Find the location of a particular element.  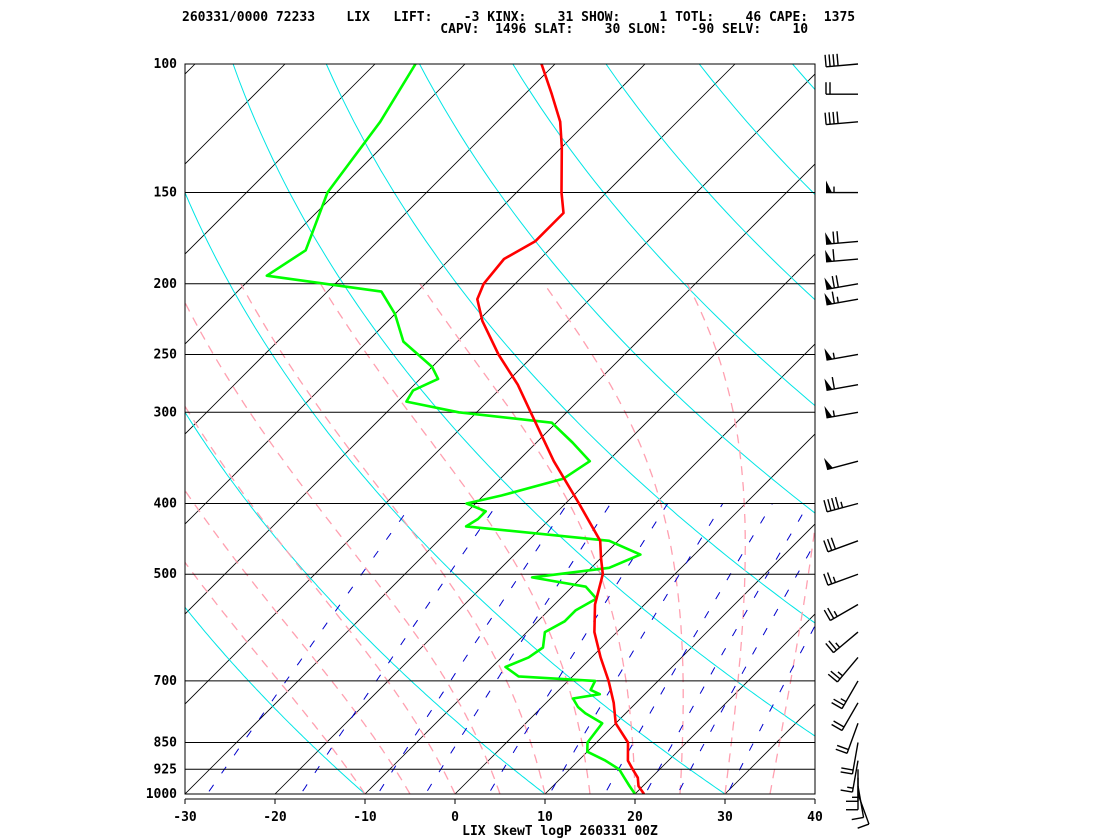

pressure-tick-label: 250 is located at coordinates (166, 354).